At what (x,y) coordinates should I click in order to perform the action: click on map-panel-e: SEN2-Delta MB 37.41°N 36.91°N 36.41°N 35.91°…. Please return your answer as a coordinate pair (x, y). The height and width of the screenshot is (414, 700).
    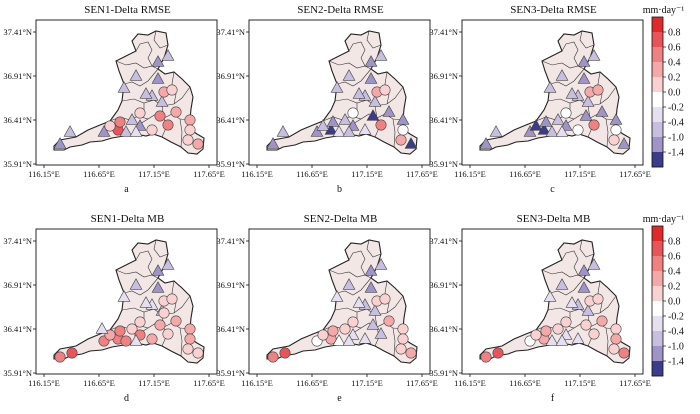
    Looking at the image, I should click on (327, 308).